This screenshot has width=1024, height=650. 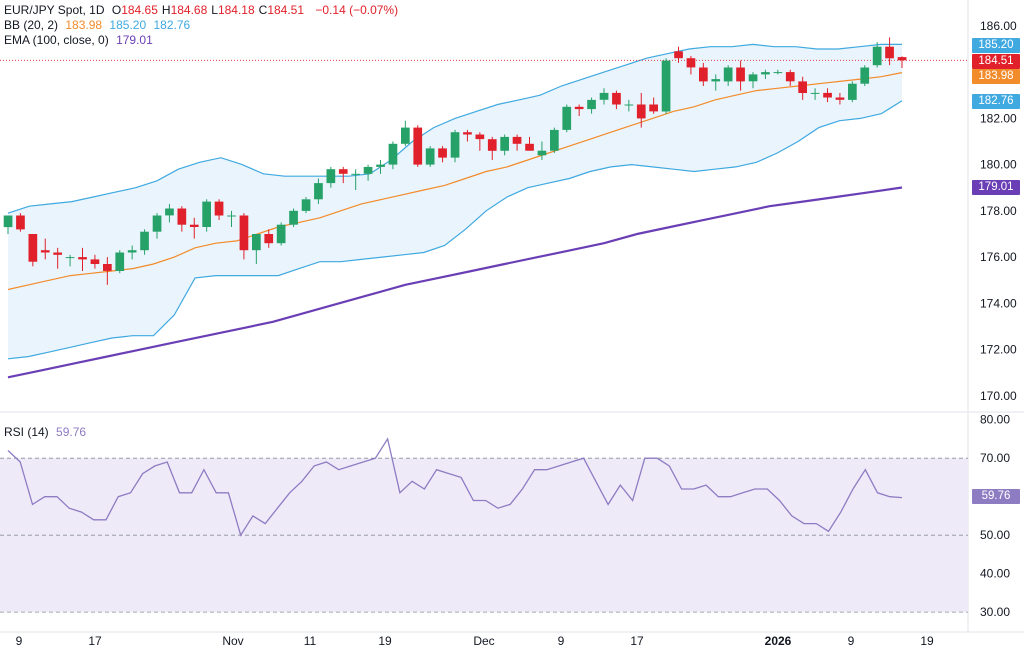 I want to click on ema-label: EMA (100, close, 0), so click(x=56, y=40).